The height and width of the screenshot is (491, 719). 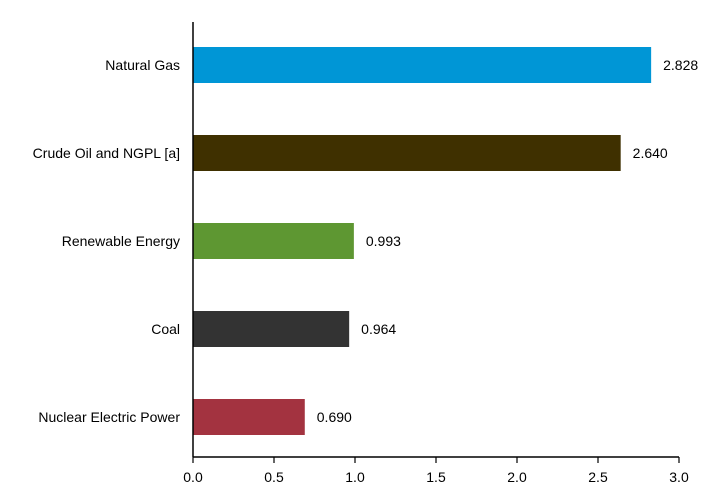 I want to click on value-label-natural-gas: 2.828, so click(x=680, y=65).